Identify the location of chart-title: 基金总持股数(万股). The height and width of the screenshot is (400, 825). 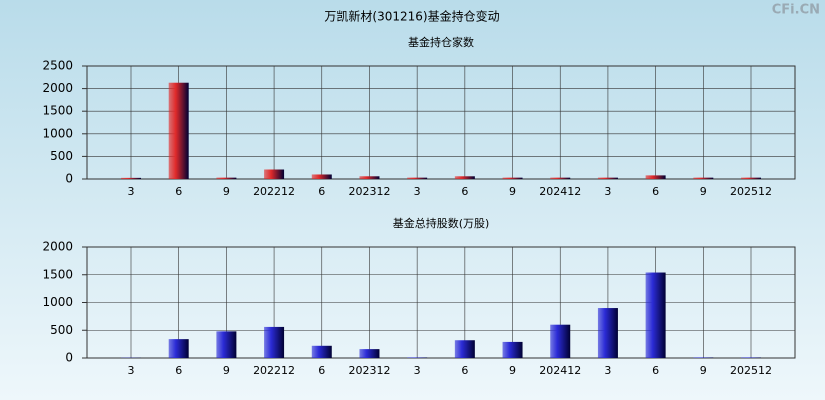
(441, 223).